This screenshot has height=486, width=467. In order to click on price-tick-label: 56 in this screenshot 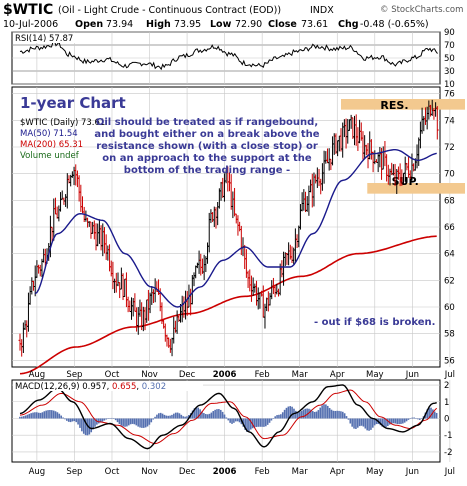, I will do `click(449, 361)`.